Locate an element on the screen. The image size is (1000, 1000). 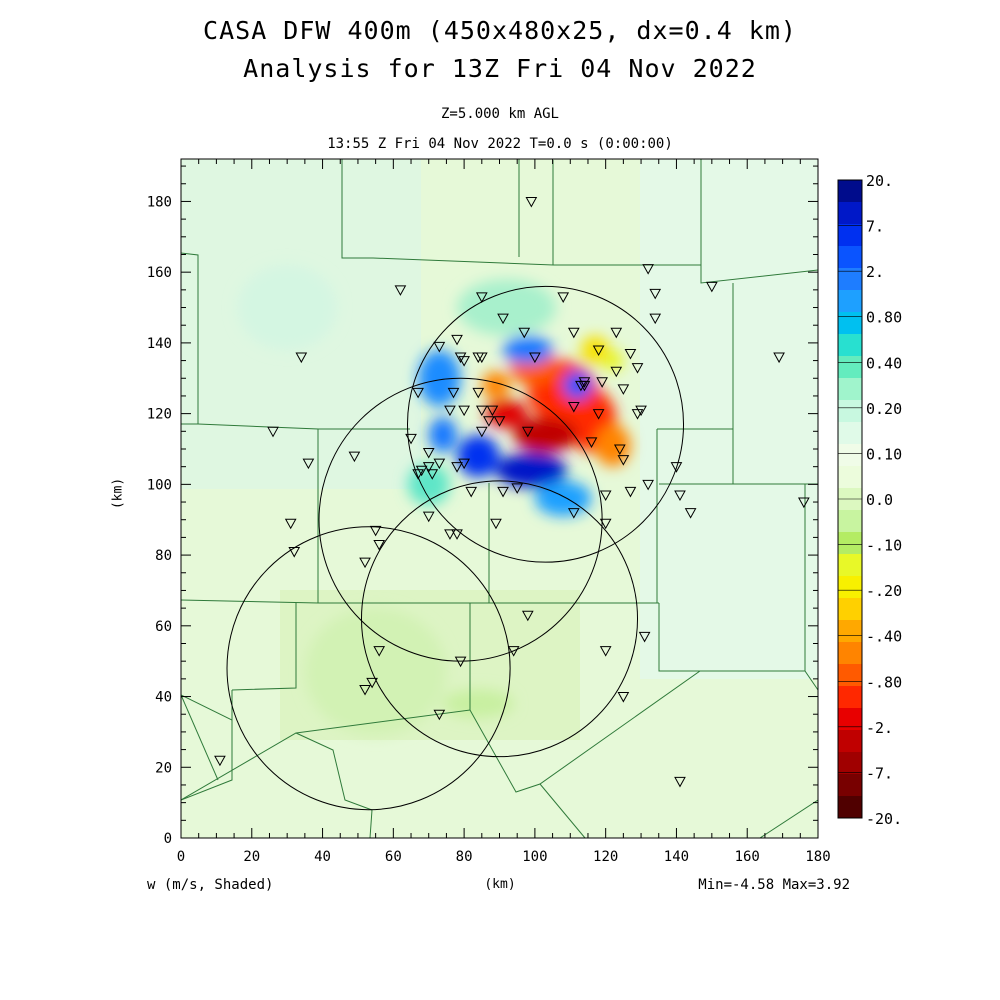
y-tick-label: 140 is located at coordinates (159, 344).